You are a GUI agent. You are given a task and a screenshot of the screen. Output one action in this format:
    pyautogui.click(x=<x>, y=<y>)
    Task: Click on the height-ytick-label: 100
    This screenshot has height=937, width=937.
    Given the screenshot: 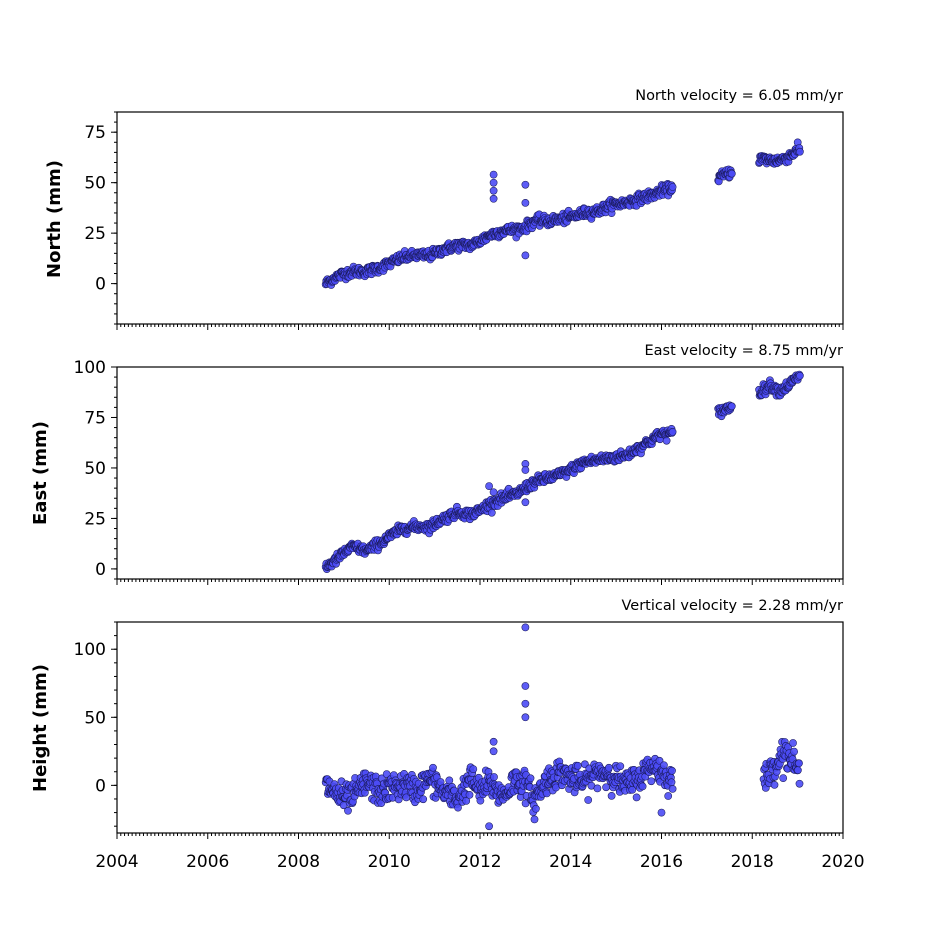 What is the action you would take?
    pyautogui.click(x=90, y=650)
    